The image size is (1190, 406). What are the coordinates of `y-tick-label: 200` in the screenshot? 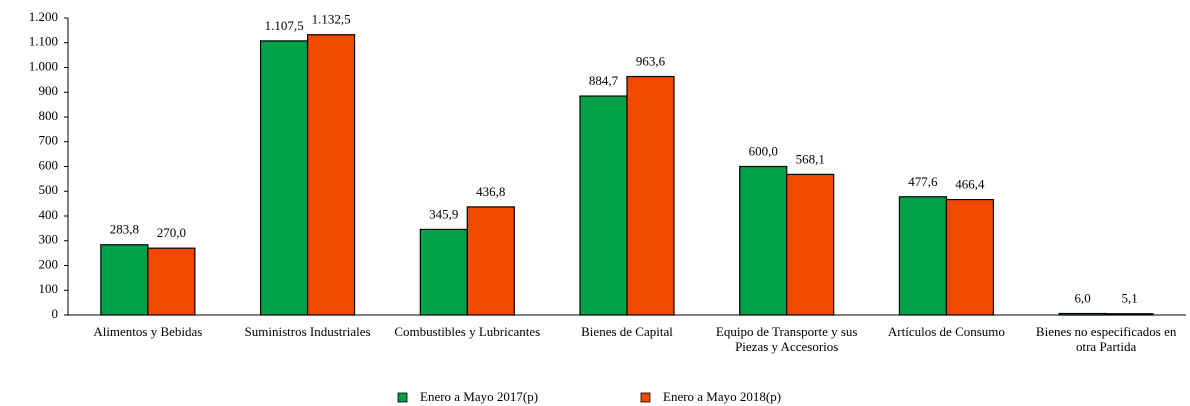 It's located at (49, 263).